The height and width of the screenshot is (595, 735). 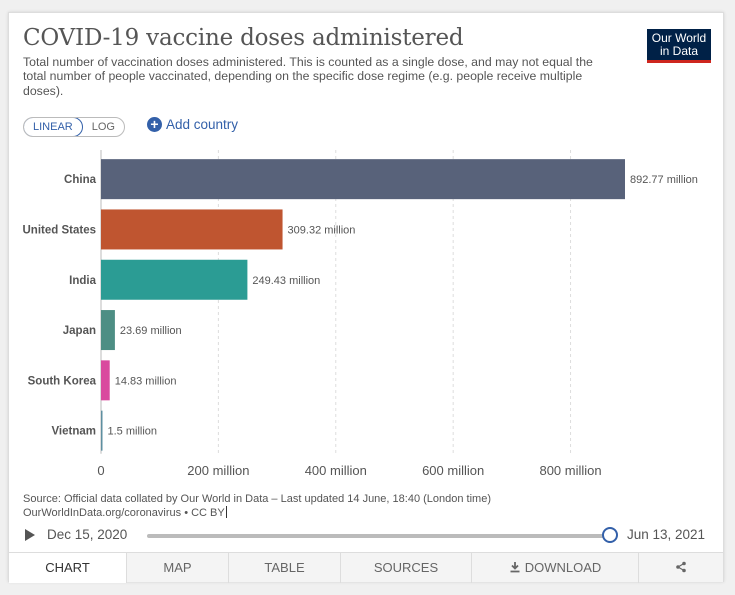 I want to click on linear-scale-button: LINEAR, so click(x=53, y=127).